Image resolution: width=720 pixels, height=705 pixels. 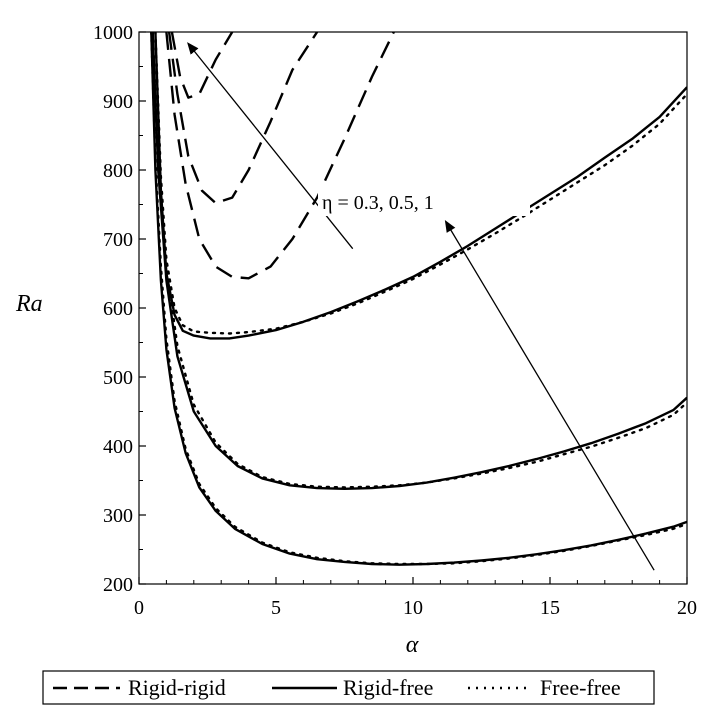 What do you see at coordinates (118, 171) in the screenshot?
I see `y-tick-label: 800` at bounding box center [118, 171].